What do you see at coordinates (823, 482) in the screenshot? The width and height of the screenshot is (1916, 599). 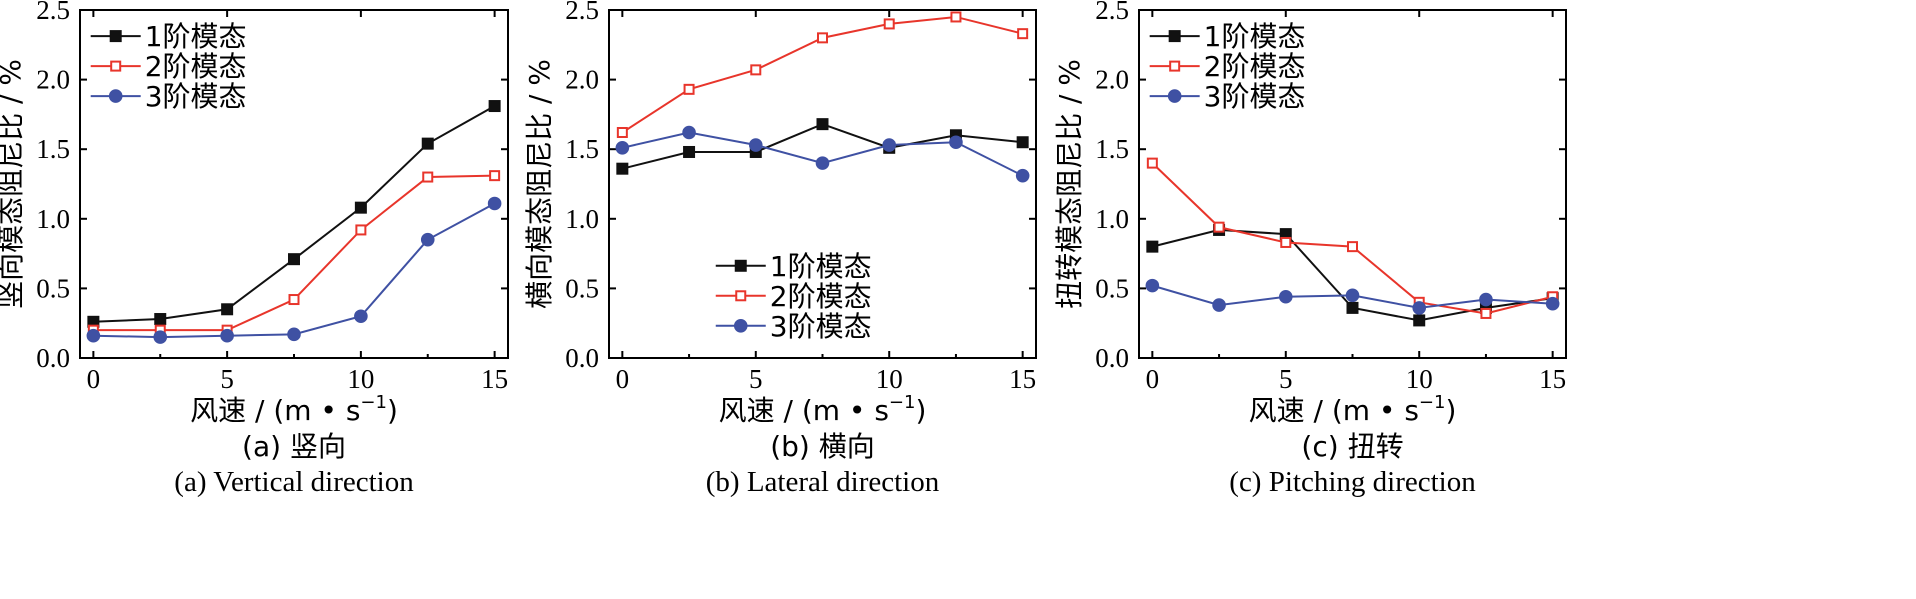 I see `caption-en: (b) Lateral direction` at bounding box center [823, 482].